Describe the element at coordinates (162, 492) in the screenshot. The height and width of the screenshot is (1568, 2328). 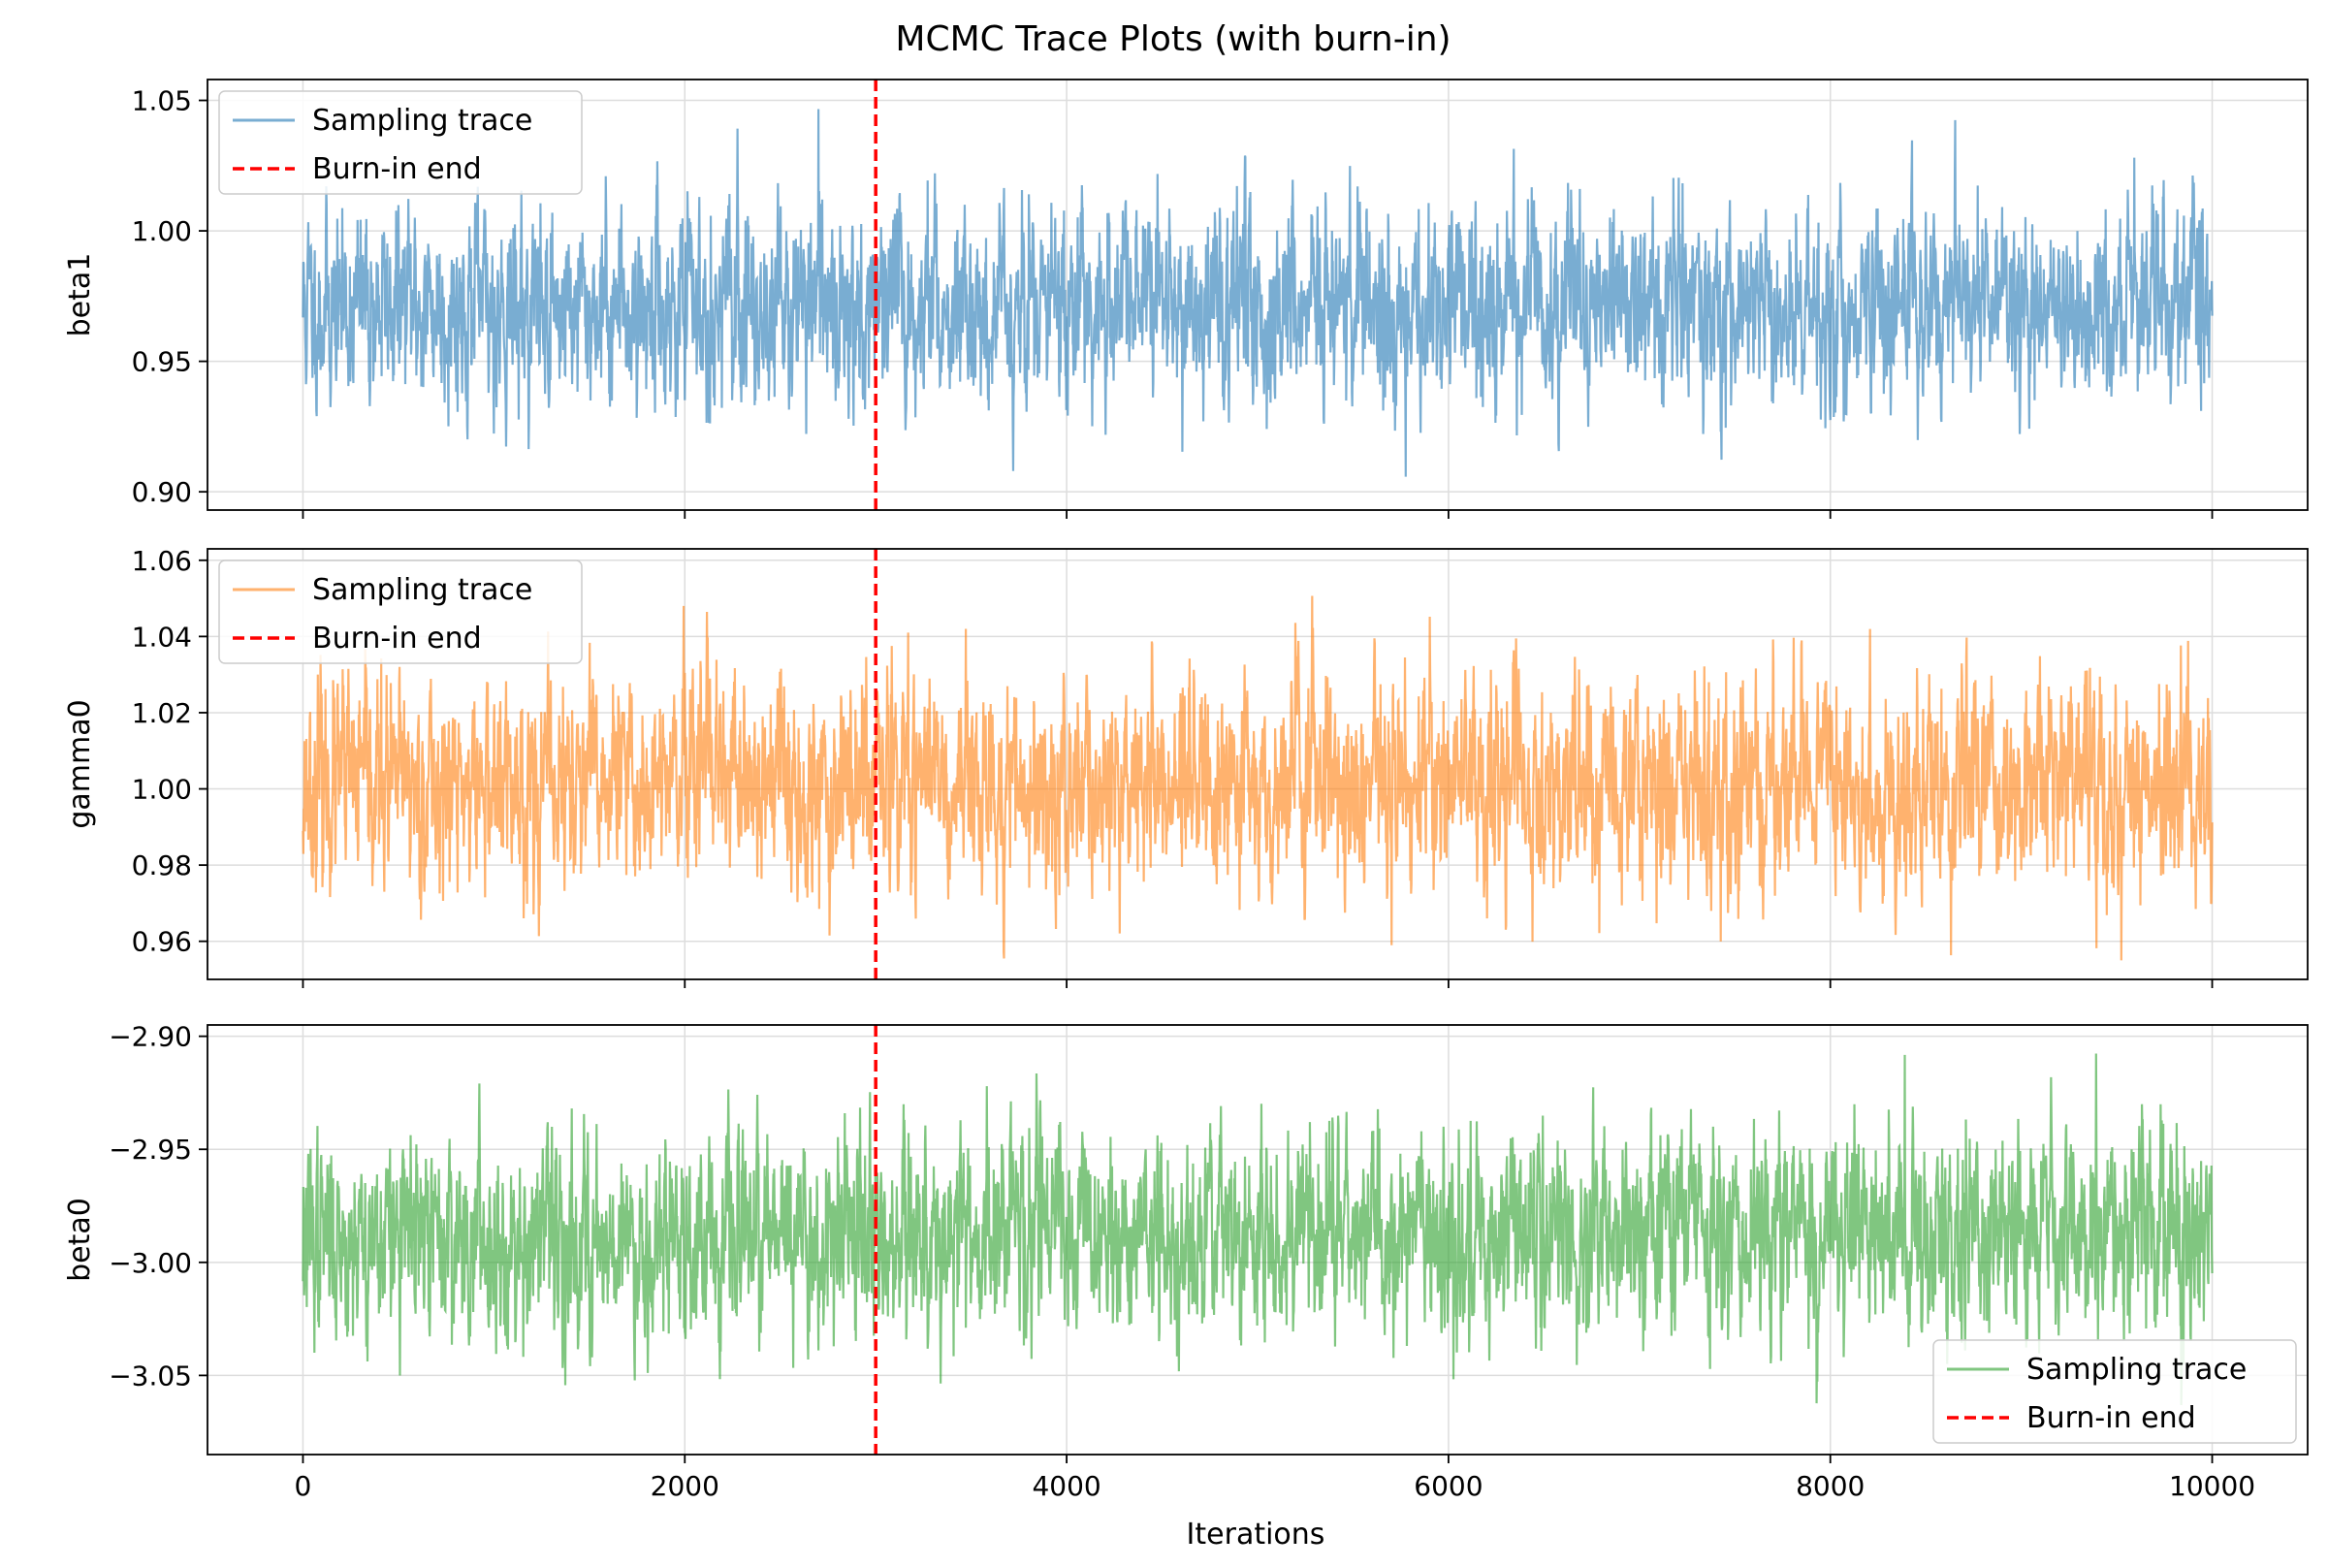
I see `y-tick-label: 0.90` at that location.